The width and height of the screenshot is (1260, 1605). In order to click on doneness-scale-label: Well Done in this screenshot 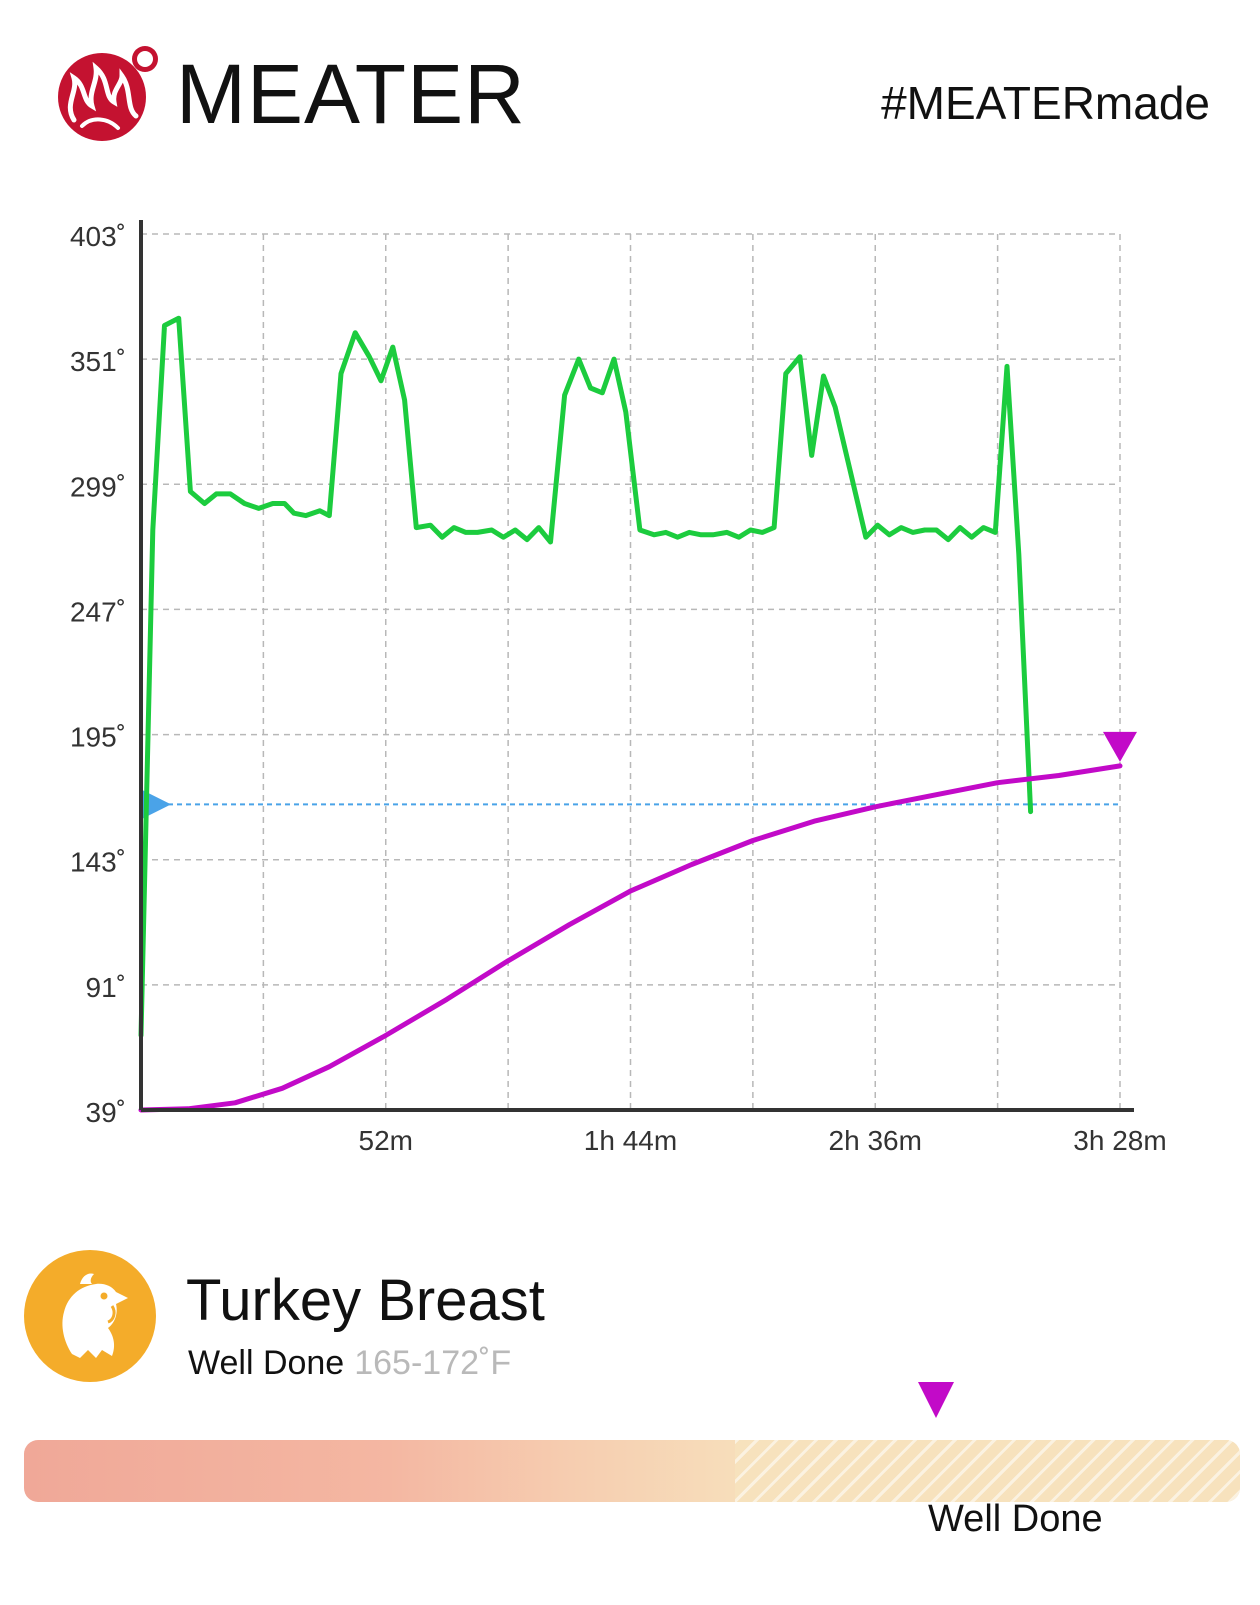, I will do `click(1015, 1519)`.